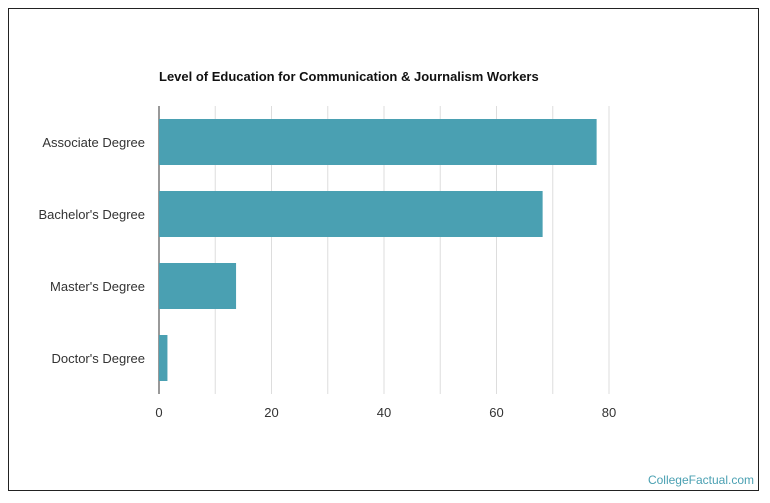 This screenshot has height=503, width=770. What do you see at coordinates (609, 412) in the screenshot?
I see `x-tick-label: 80` at bounding box center [609, 412].